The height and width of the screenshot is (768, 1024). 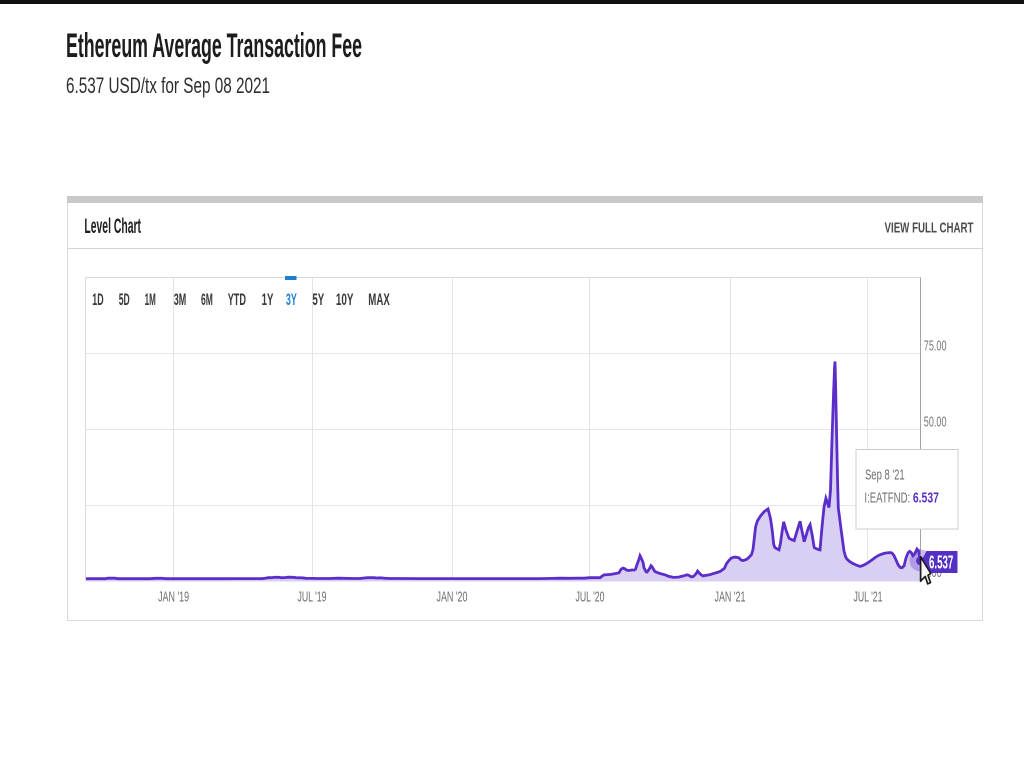 What do you see at coordinates (885, 475) in the screenshot?
I see `svg-text: Sep 8 '21` at bounding box center [885, 475].